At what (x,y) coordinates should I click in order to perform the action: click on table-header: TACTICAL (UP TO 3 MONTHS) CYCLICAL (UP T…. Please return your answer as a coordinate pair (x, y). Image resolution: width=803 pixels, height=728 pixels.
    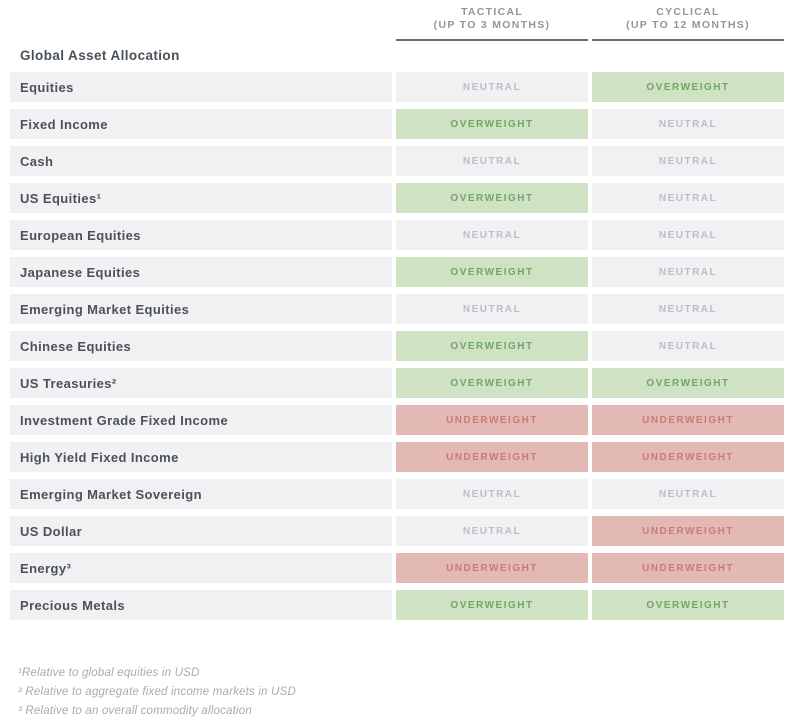
    Looking at the image, I should click on (397, 23).